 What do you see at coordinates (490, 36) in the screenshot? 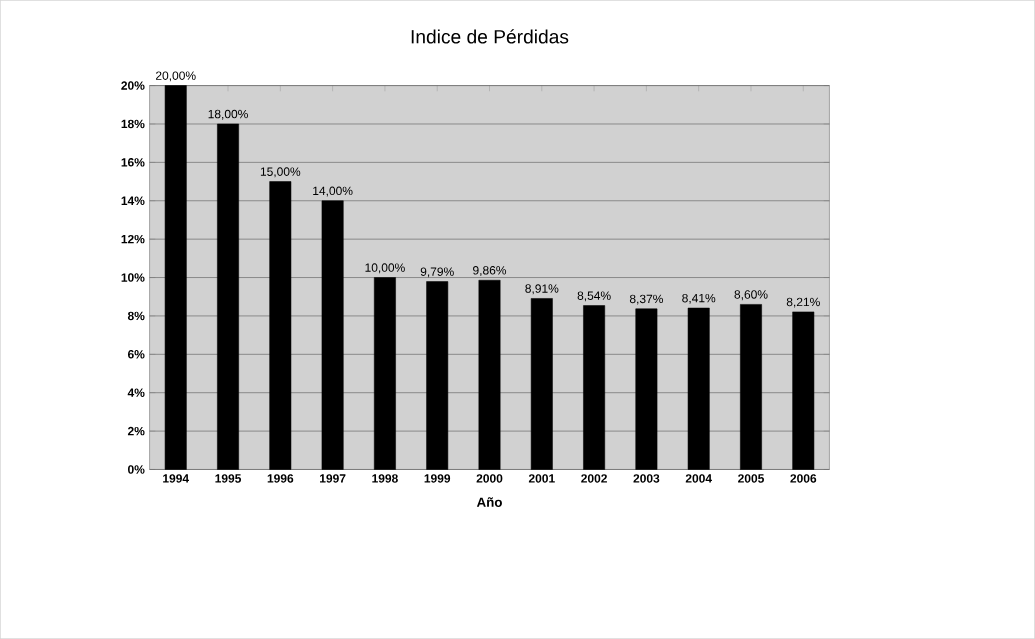
I see `chart-title: Indice de Pérdidas` at bounding box center [490, 36].